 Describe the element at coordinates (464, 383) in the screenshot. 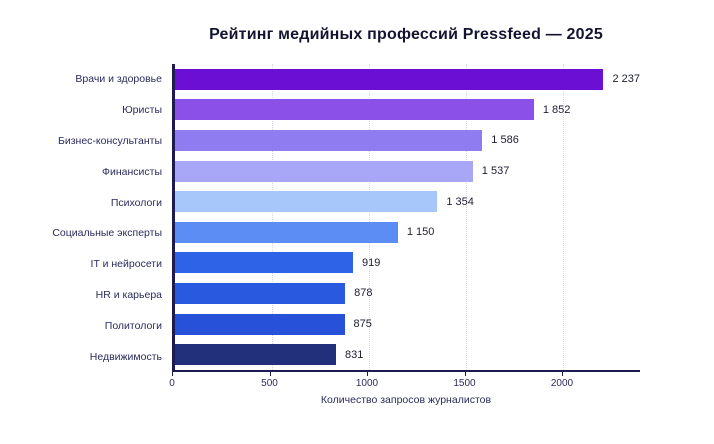

I see `x-tick-label: 1500` at that location.